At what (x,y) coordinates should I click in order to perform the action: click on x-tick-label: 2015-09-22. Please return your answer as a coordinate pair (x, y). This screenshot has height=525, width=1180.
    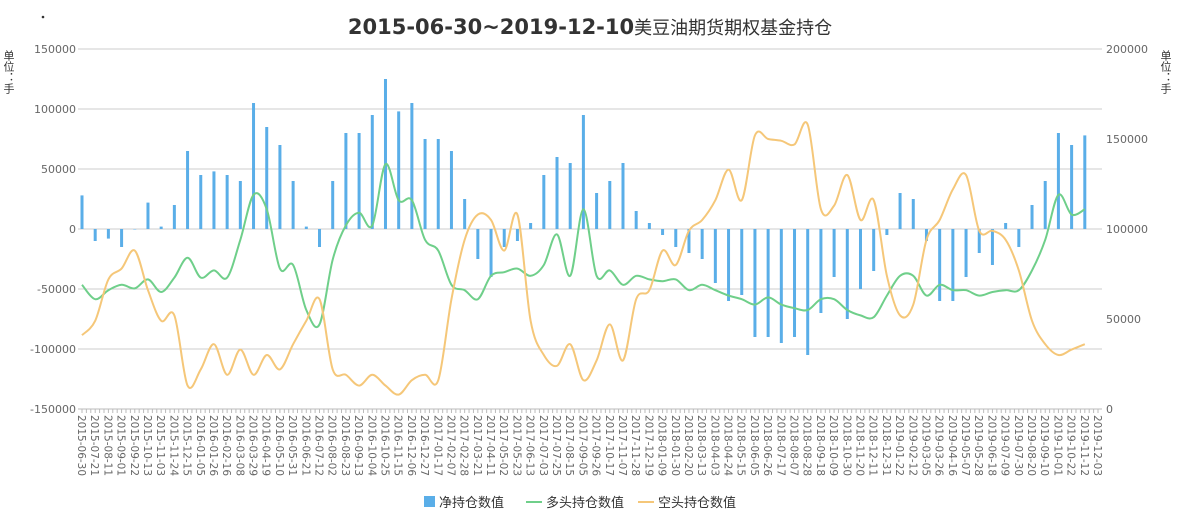
    Looking at the image, I should click on (134, 445).